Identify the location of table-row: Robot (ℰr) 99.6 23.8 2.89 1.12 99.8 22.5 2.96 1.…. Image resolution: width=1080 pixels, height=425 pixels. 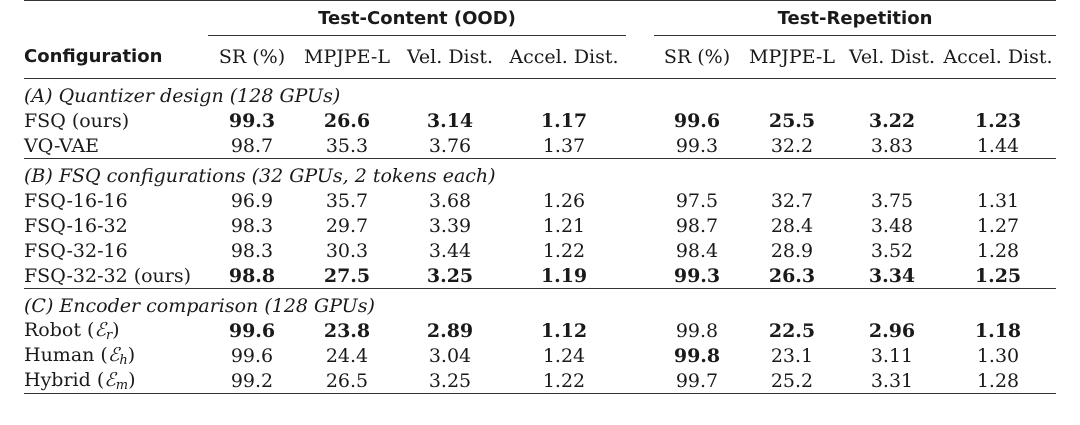
(540, 330).